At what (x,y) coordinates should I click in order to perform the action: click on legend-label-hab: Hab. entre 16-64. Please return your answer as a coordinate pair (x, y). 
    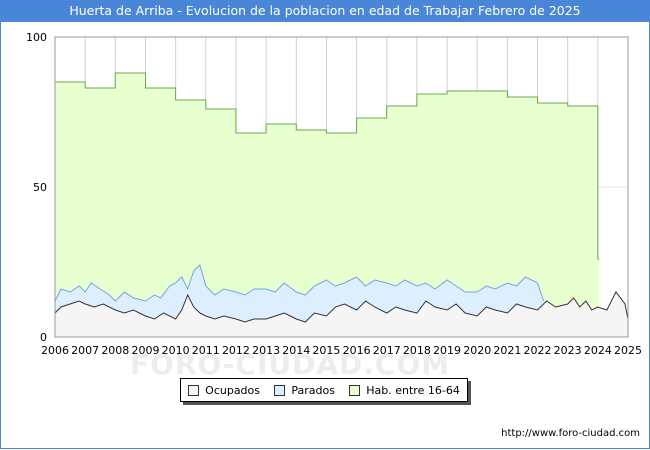
    Looking at the image, I should click on (413, 390).